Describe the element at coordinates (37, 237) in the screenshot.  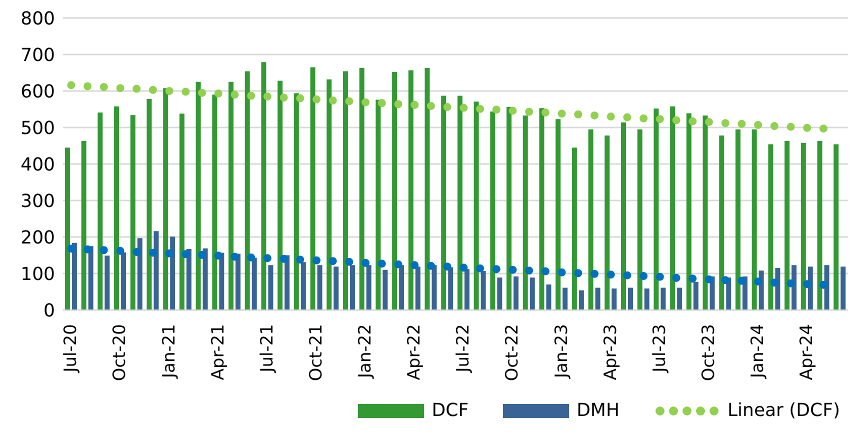
I see `y-tick-label: 200` at that location.